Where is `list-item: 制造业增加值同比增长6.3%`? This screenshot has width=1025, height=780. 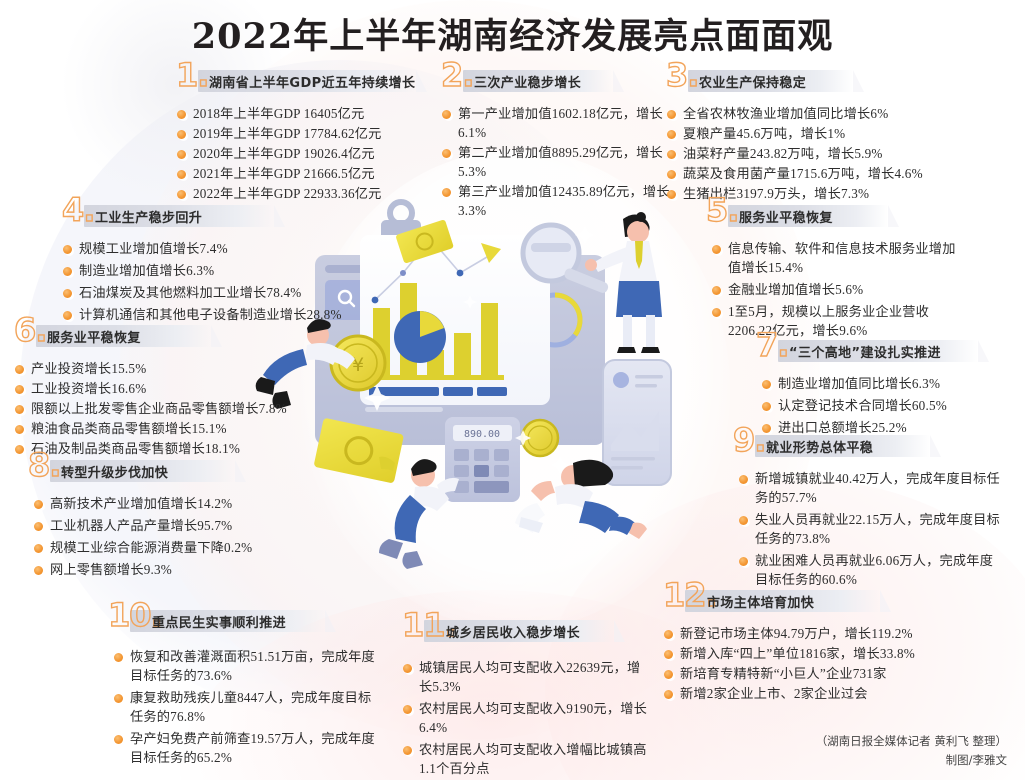
list-item: 制造业增加值同比增长6.3% is located at coordinates (883, 383).